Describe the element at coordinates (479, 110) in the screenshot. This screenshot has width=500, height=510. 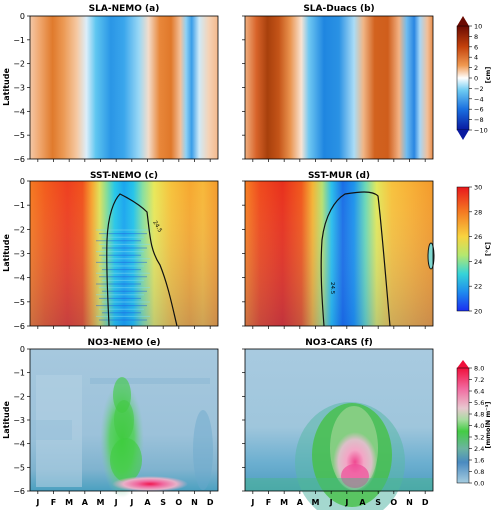
I see `colorbar-tick-label: −6` at that location.